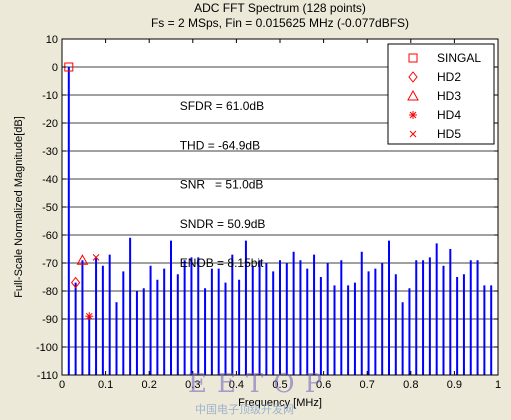 The height and width of the screenshot is (420, 511). What do you see at coordinates (19, 207) in the screenshot?
I see `y-axis-label: Full-Scale Normalized Magnitude[dB]` at bounding box center [19, 207].